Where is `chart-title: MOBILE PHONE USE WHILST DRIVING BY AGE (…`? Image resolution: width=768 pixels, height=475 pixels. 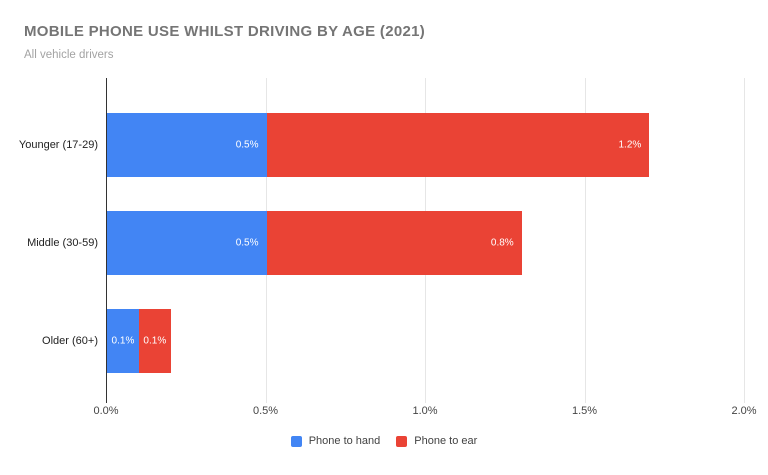
chart-title: MOBILE PHONE USE WHILST DRIVING BY AGE (… is located at coordinates (225, 31).